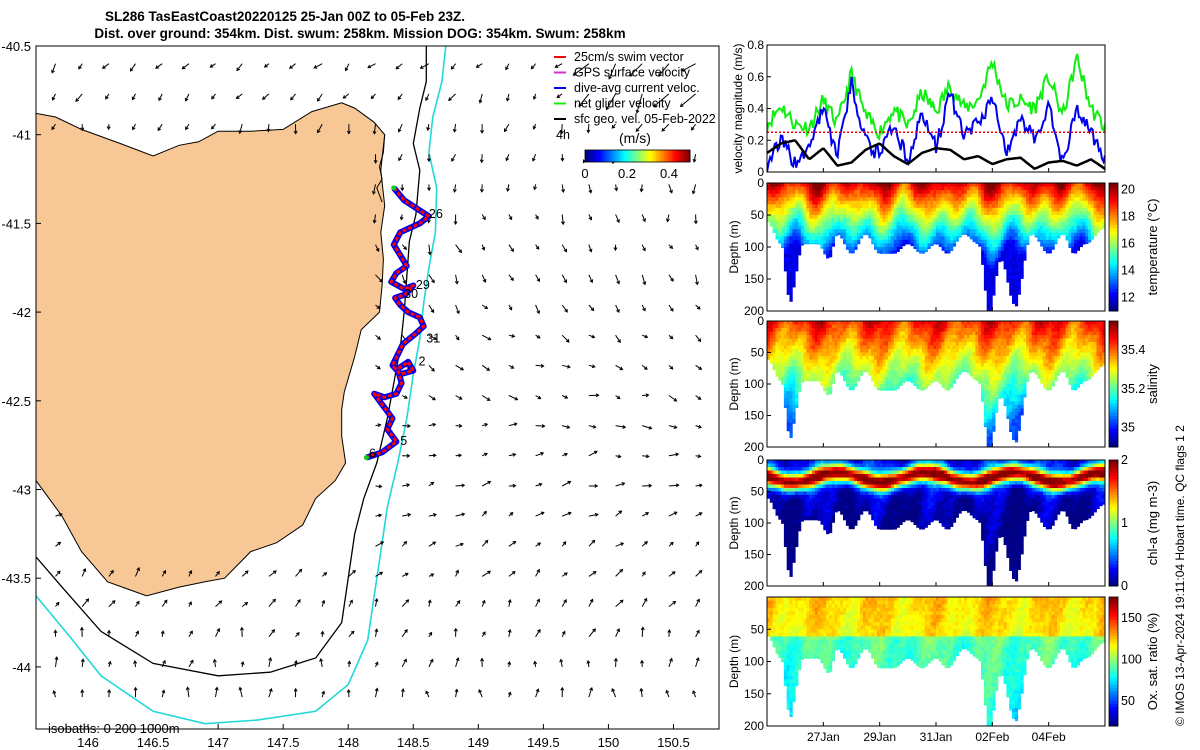 This screenshot has width=1200, height=750. Describe the element at coordinates (381, 168) in the screenshot. I see `coastline-islands` at that location.